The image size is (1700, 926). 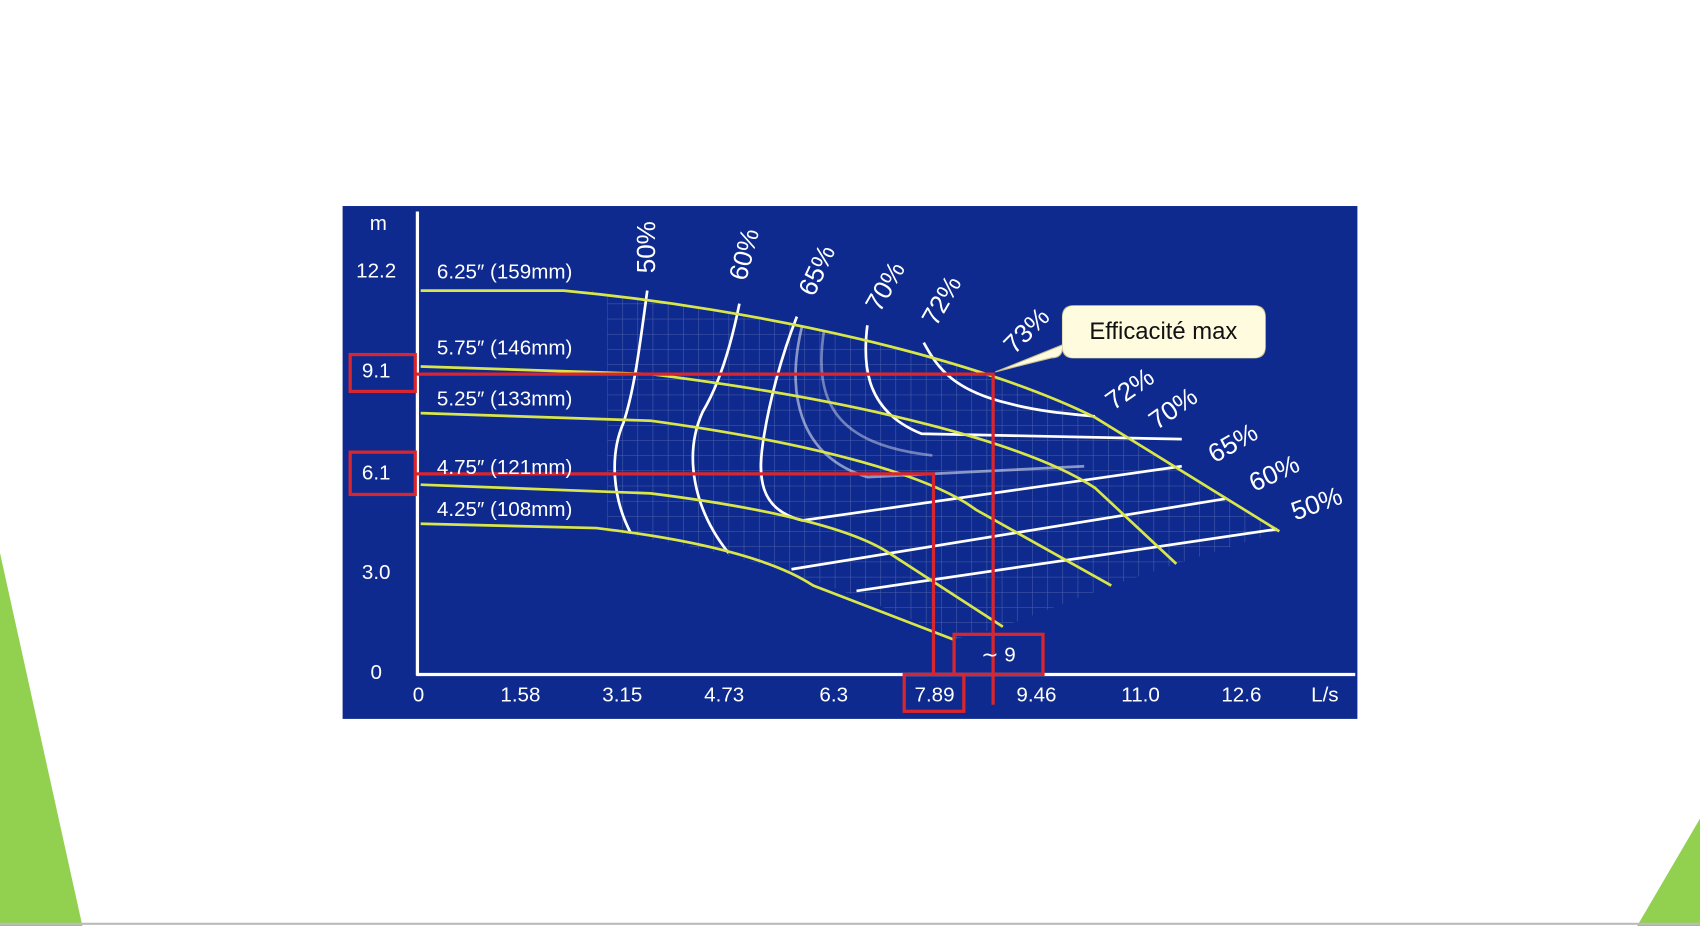 I want to click on callout: Efficacité max, so click(x=1130, y=339).